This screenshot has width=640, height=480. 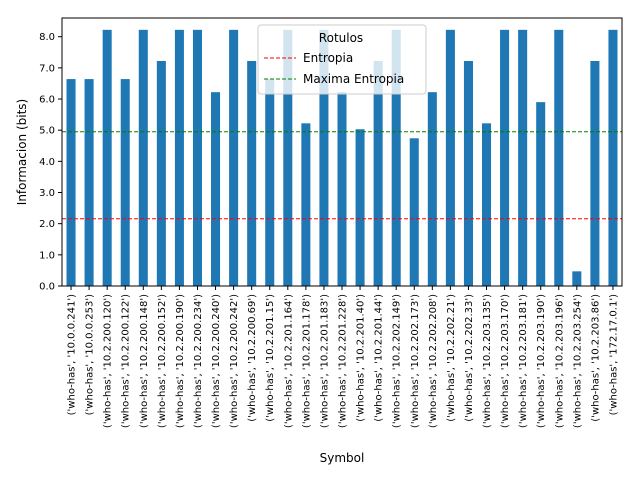 I want to click on x-tick-label: ('who-has', '10.2.200.148'), so click(x=144, y=361).